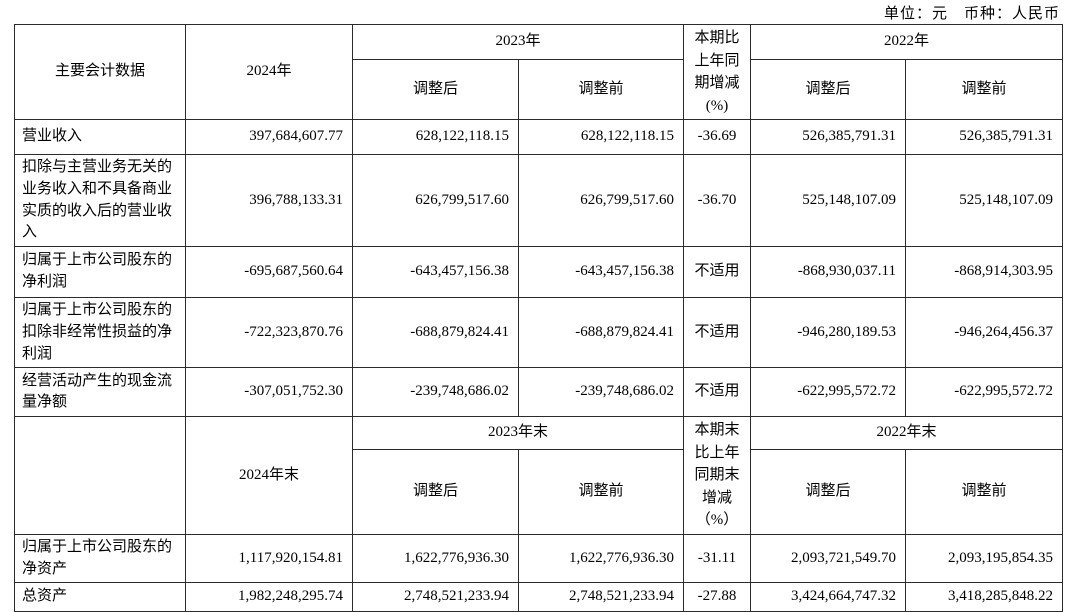 Image resolution: width=1080 pixels, height=612 pixels. Describe the element at coordinates (518, 433) in the screenshot. I see `header-yearend-2023: 2023年末` at that location.